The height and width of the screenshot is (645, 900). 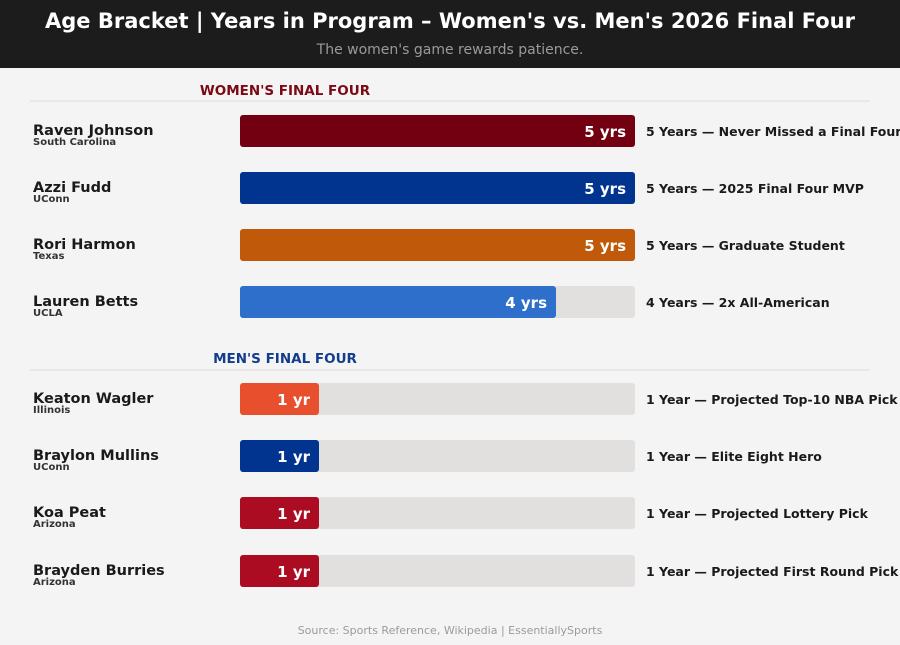 What do you see at coordinates (48, 313) in the screenshot?
I see `player-school: UCLA` at bounding box center [48, 313].